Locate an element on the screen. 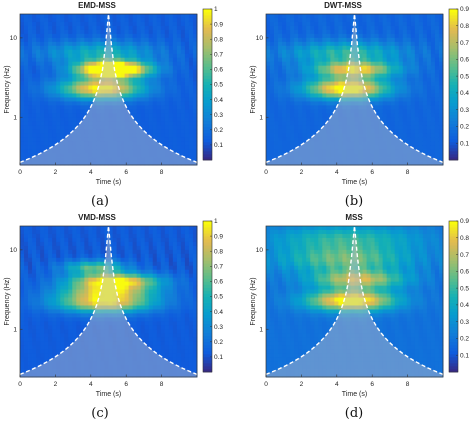 Image resolution: width=474 pixels, height=427 pixels. chart-title: EMD-MSS is located at coordinates (97, 5).